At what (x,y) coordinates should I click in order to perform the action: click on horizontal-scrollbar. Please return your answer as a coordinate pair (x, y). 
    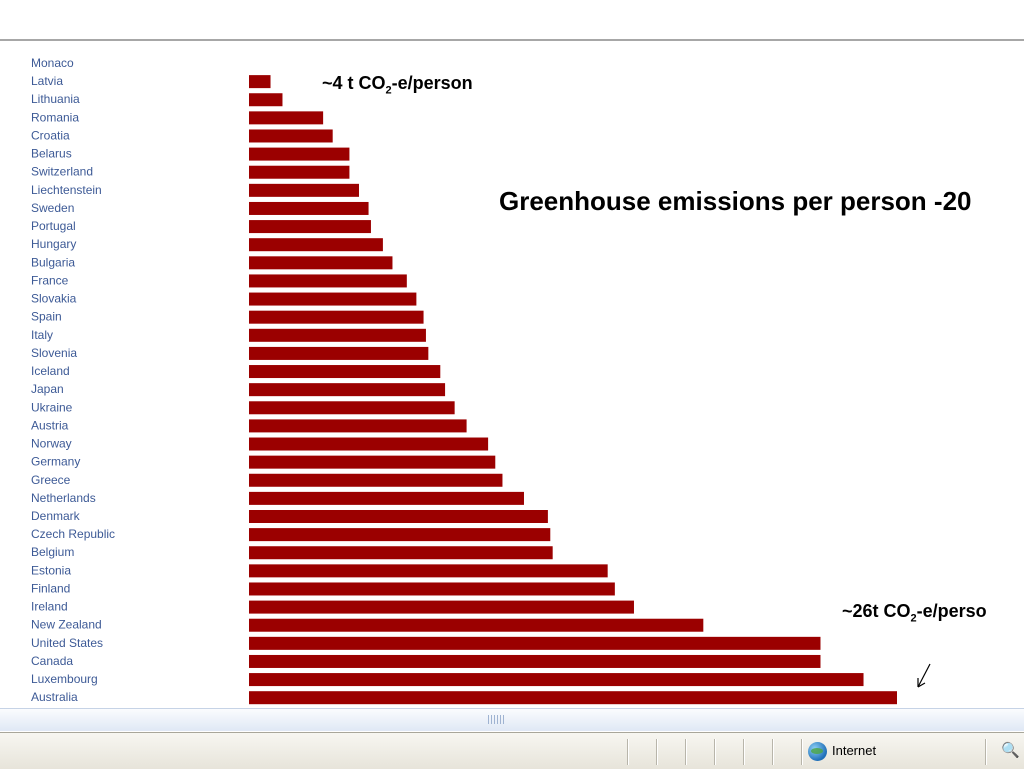
    Looking at the image, I should click on (512, 719).